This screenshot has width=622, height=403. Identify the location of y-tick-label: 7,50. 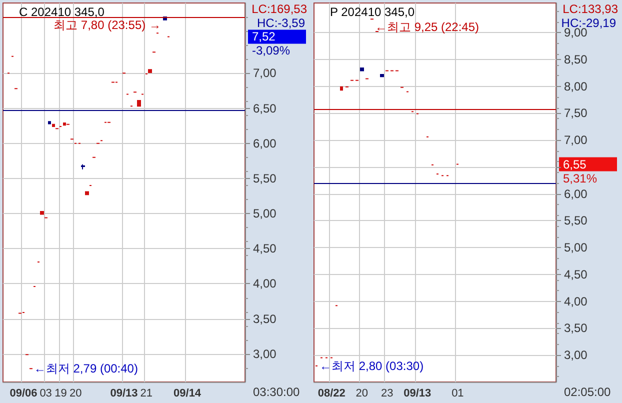
(576, 113).